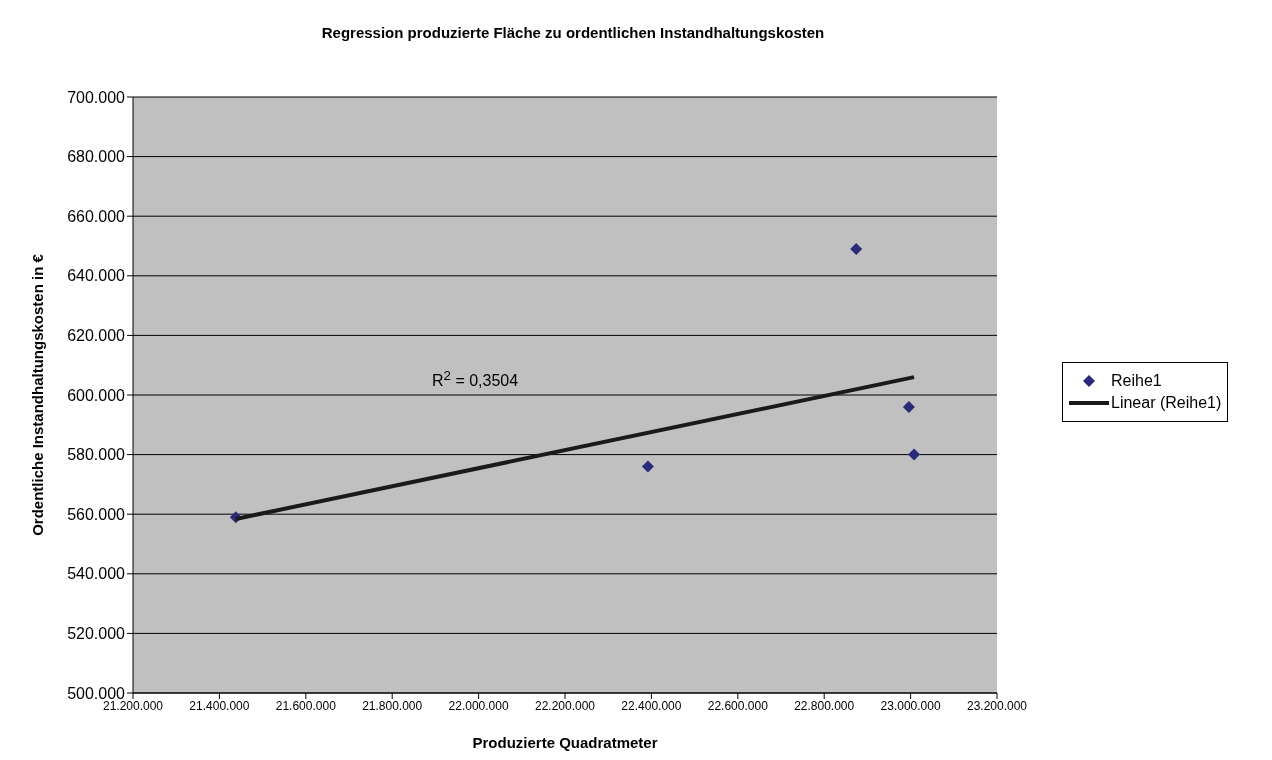 The image size is (1272, 760). I want to click on y-tick-label: 640.000, so click(96, 276).